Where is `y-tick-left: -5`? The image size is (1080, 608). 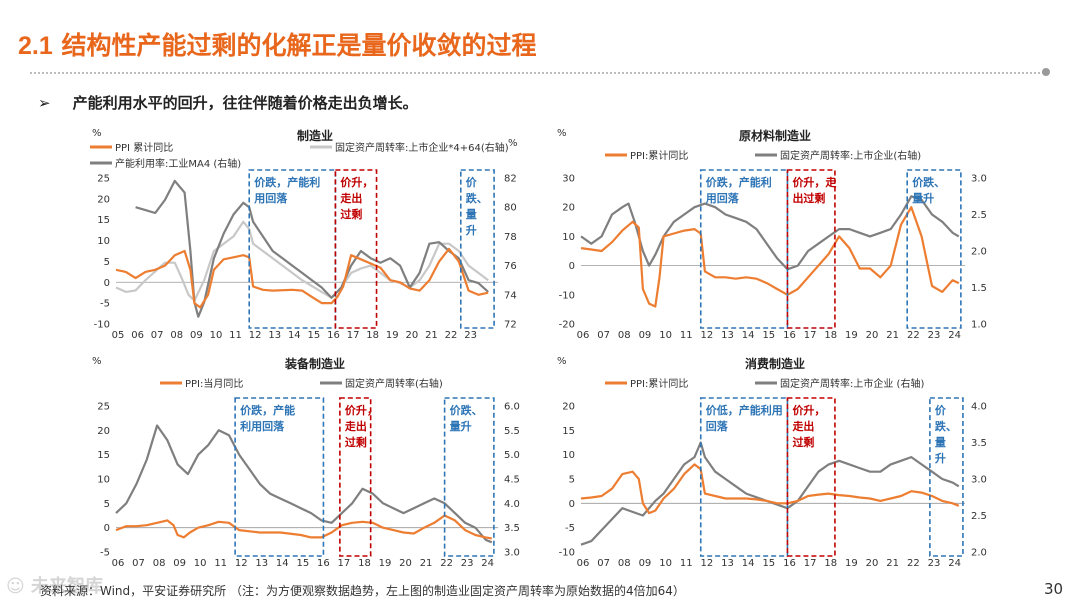 y-tick-left: -5 is located at coordinates (105, 553).